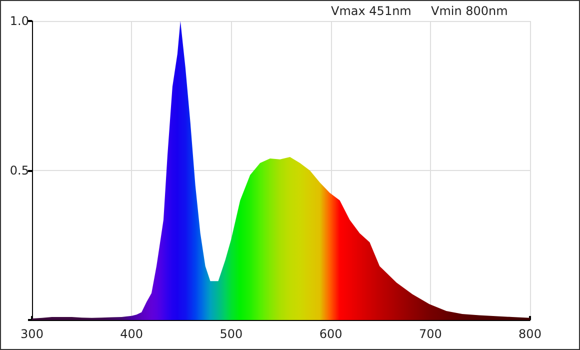 The height and width of the screenshot is (350, 580). What do you see at coordinates (371, 11) in the screenshot?
I see `text: Vmax 451nm` at bounding box center [371, 11].